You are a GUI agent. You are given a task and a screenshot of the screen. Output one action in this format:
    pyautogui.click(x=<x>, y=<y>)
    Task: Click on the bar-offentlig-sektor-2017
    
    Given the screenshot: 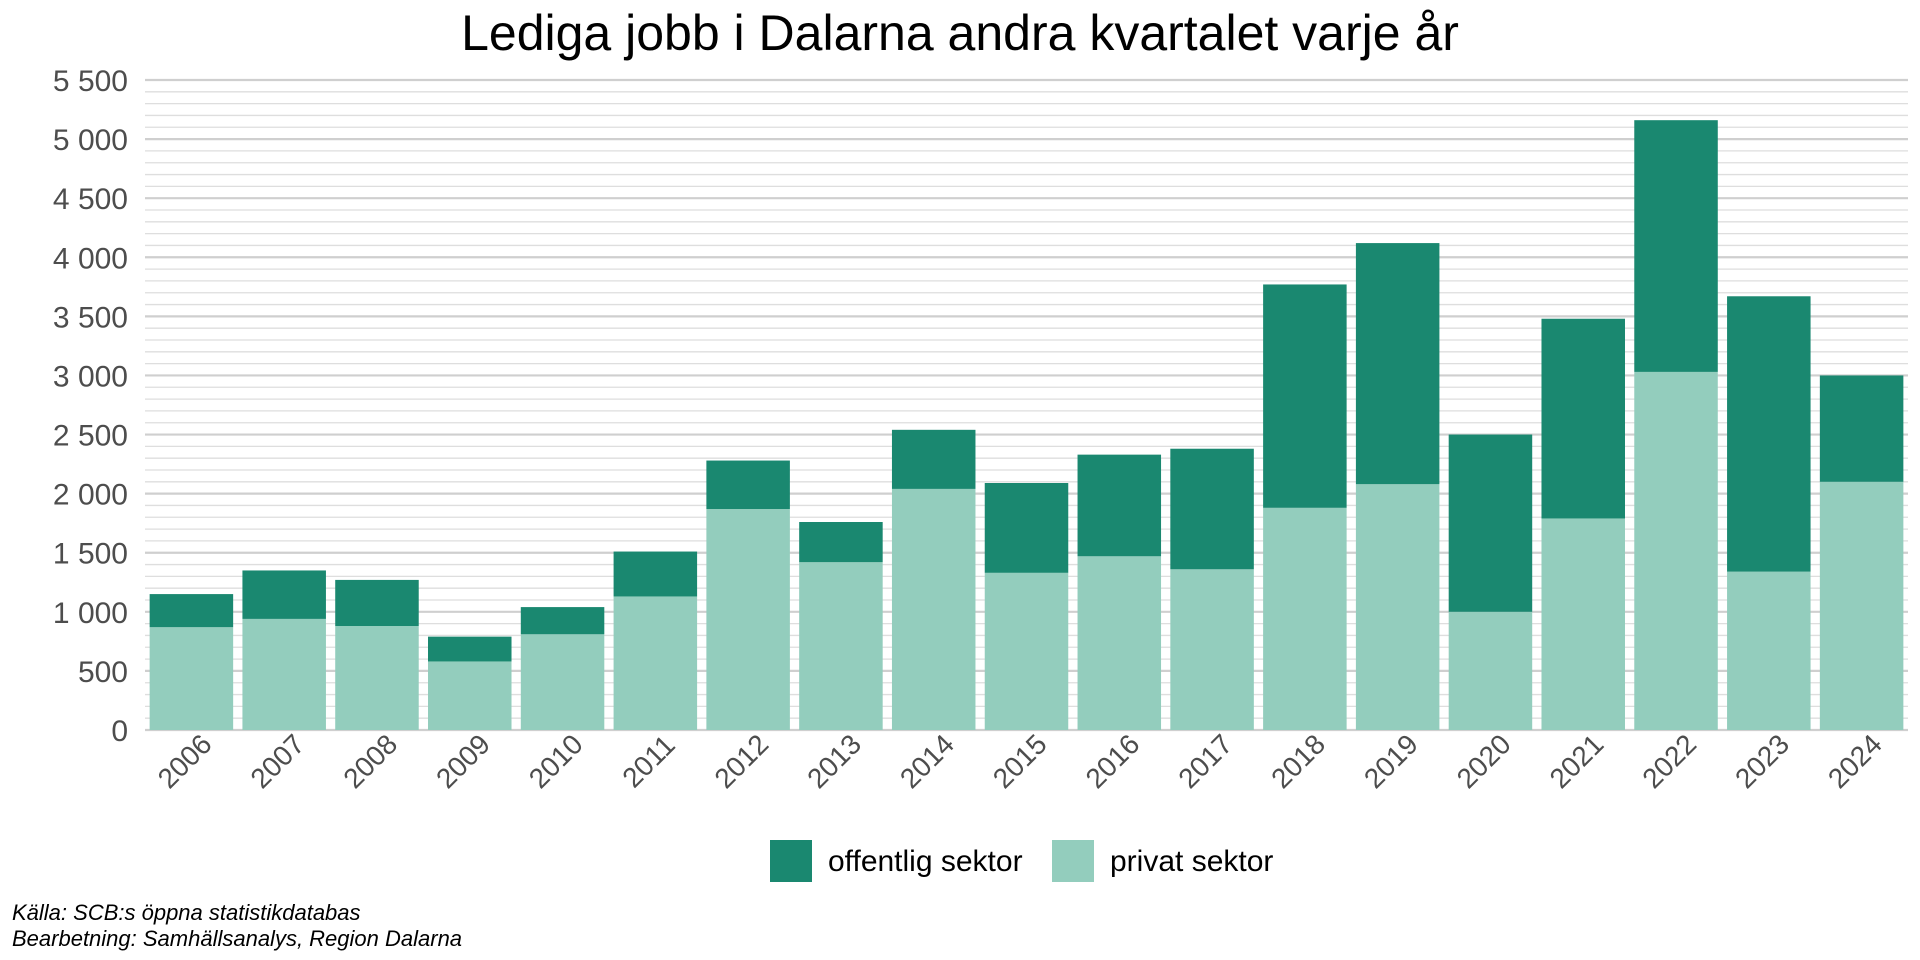 What is the action you would take?
    pyautogui.click(x=1212, y=509)
    